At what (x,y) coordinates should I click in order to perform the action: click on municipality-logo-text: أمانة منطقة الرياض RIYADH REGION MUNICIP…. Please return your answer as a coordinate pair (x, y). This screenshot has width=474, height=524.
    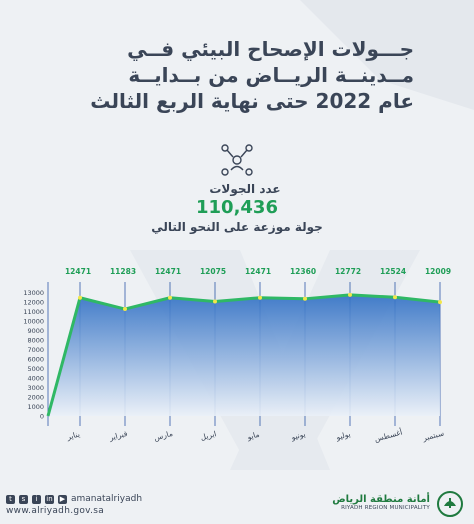
    Looking at the image, I should click on (381, 502).